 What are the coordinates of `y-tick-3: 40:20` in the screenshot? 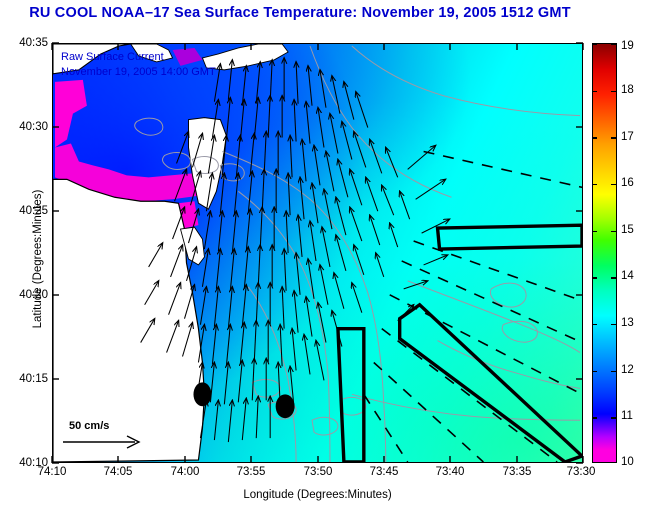 It's located at (33, 295).